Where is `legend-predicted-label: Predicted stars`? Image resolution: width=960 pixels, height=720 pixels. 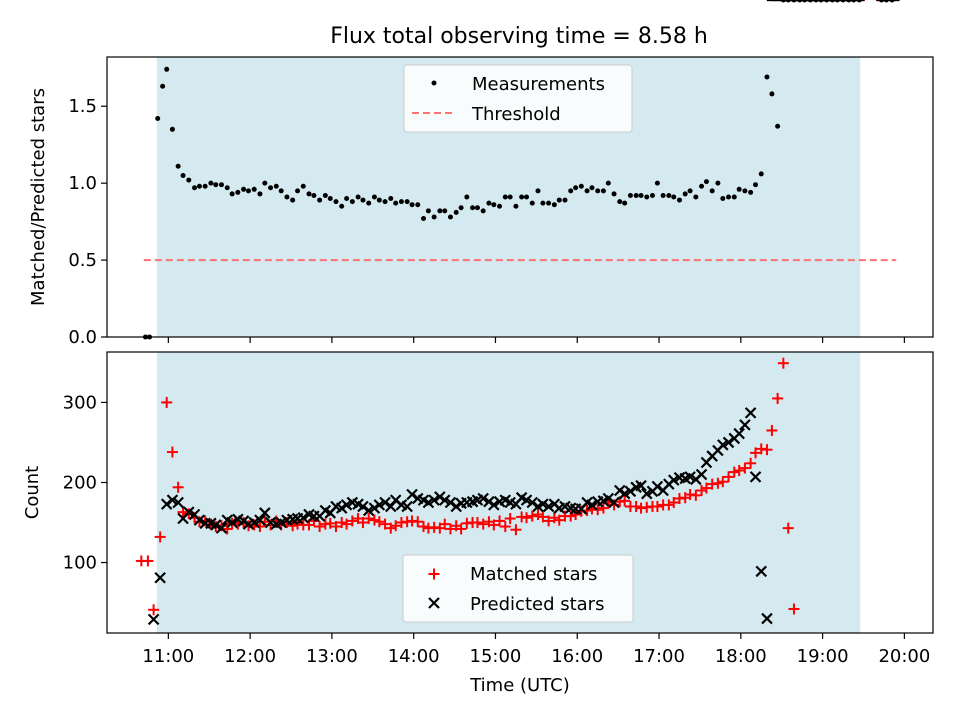
legend-predicted-label: Predicted stars is located at coordinates (537, 604).